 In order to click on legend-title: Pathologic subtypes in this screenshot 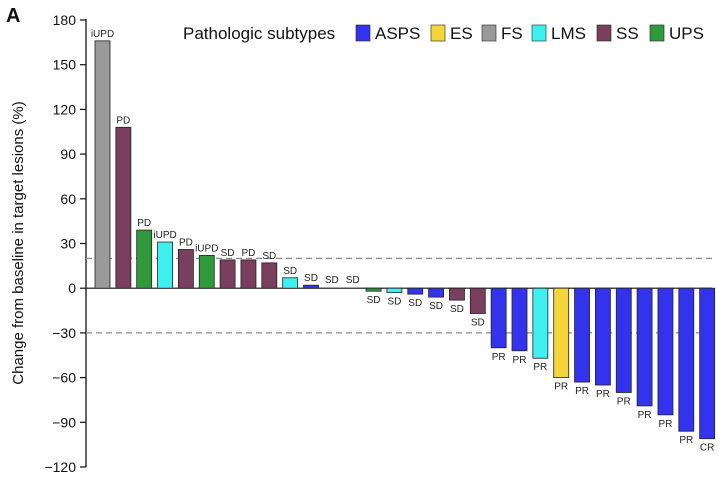, I will do `click(259, 33)`.